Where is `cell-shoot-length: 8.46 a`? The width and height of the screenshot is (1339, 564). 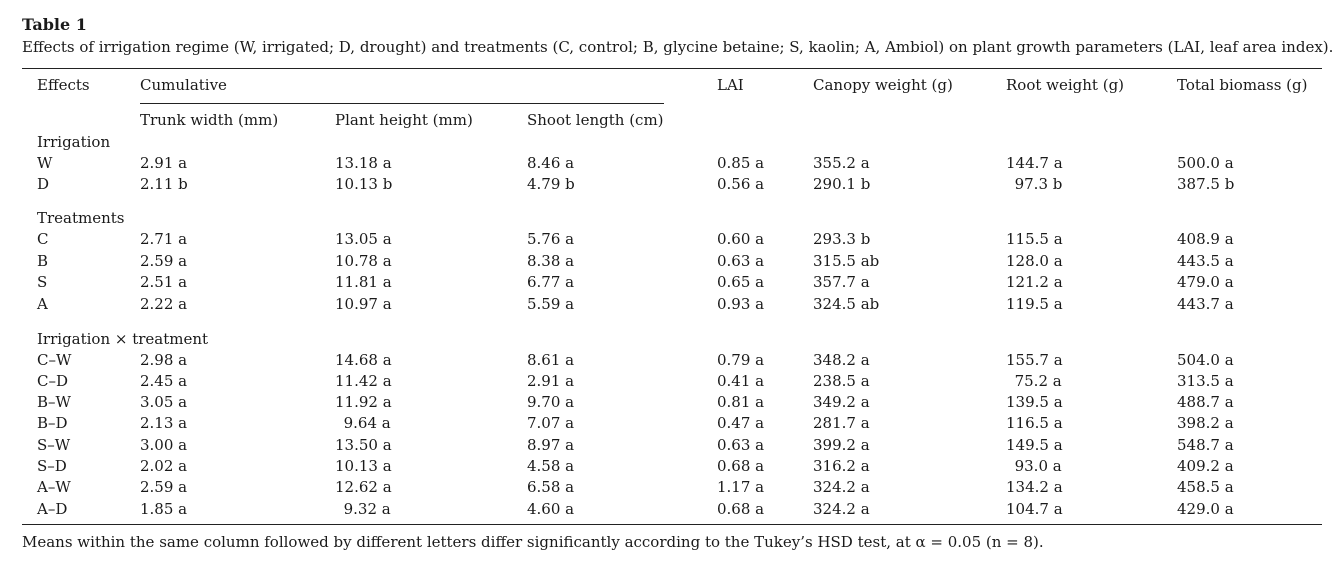
cell-shoot-length: 8.46 a is located at coordinates (551, 163).